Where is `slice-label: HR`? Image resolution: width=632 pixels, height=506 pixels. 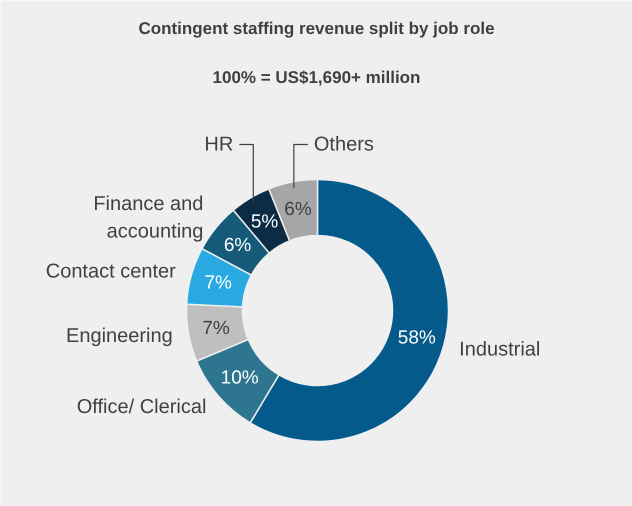 slice-label: HR is located at coordinates (219, 145).